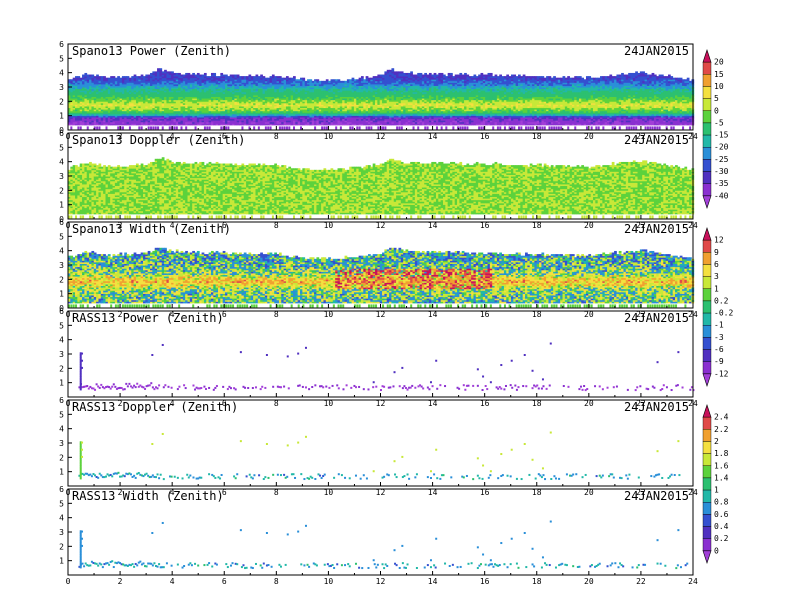 This screenshot has height=612, width=792. Describe the element at coordinates (381, 98) in the screenshot. I see `panel-data` at that location.